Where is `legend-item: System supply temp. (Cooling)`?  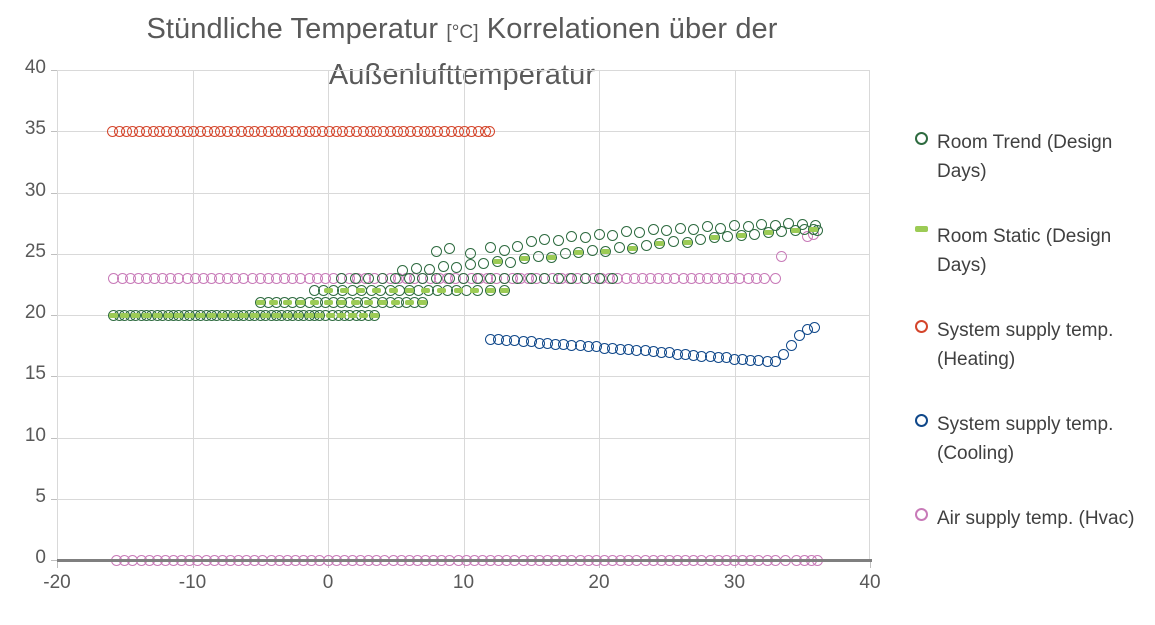
legend-item: System supply temp. (Cooling) is located at coordinates (1030, 439).